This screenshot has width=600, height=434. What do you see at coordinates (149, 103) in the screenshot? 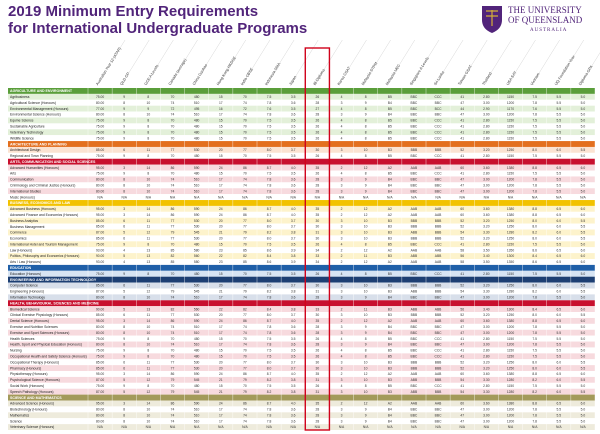
I see `cell: 10` at bounding box center [149, 103].